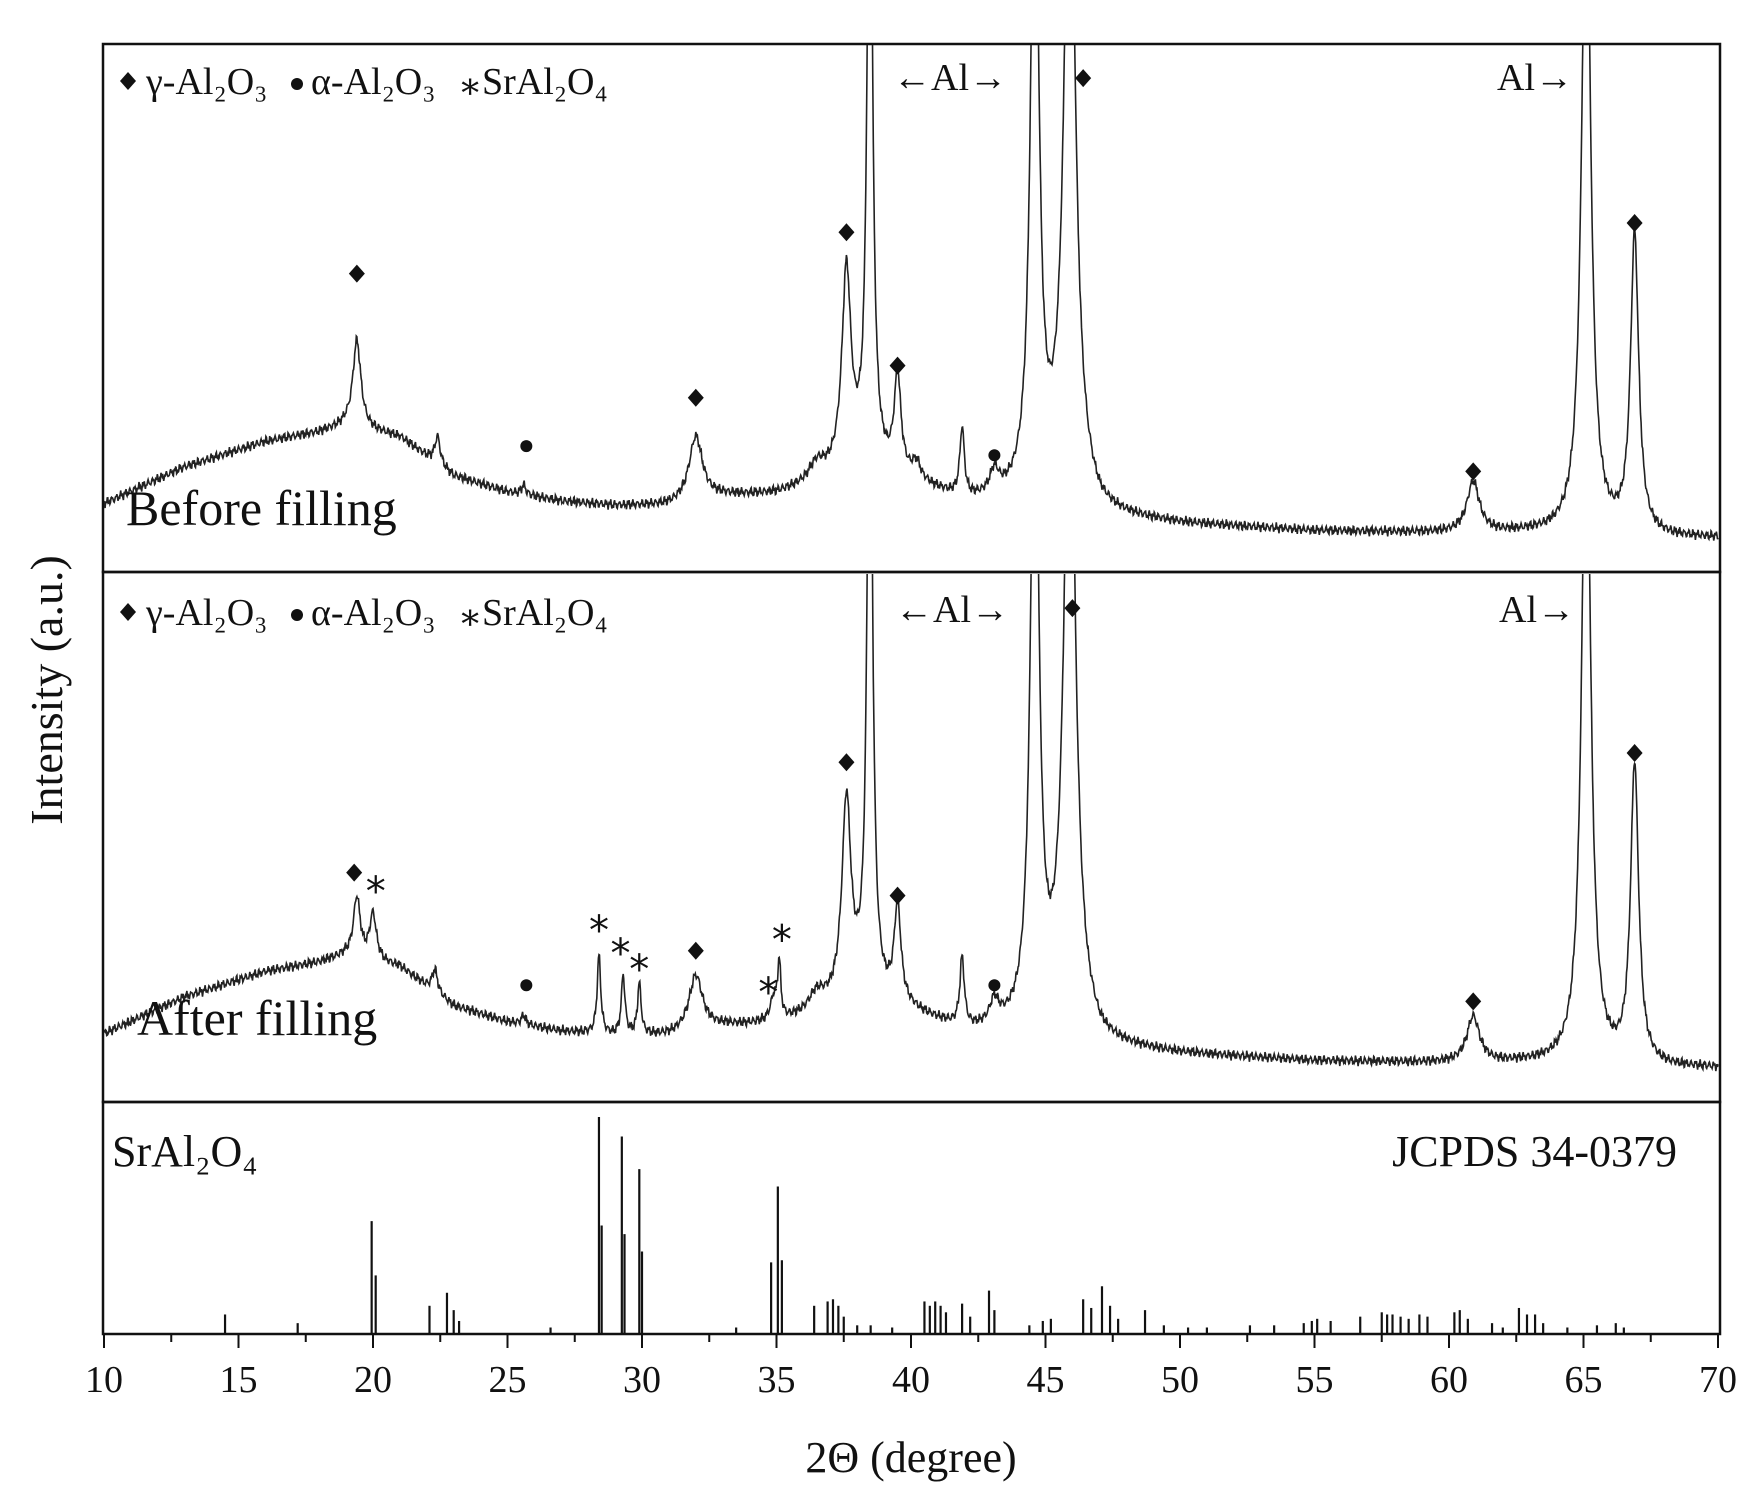  I want to click on al-annotation-right-before: Al→, so click(1535, 78).